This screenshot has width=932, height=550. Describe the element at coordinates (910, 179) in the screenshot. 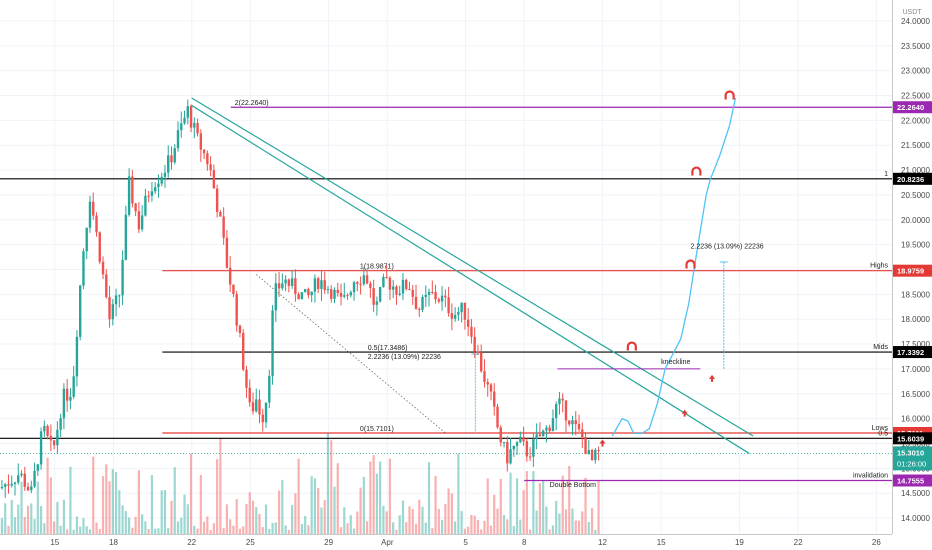

I see `price-badge-text-fib-1: 20.8236` at that location.